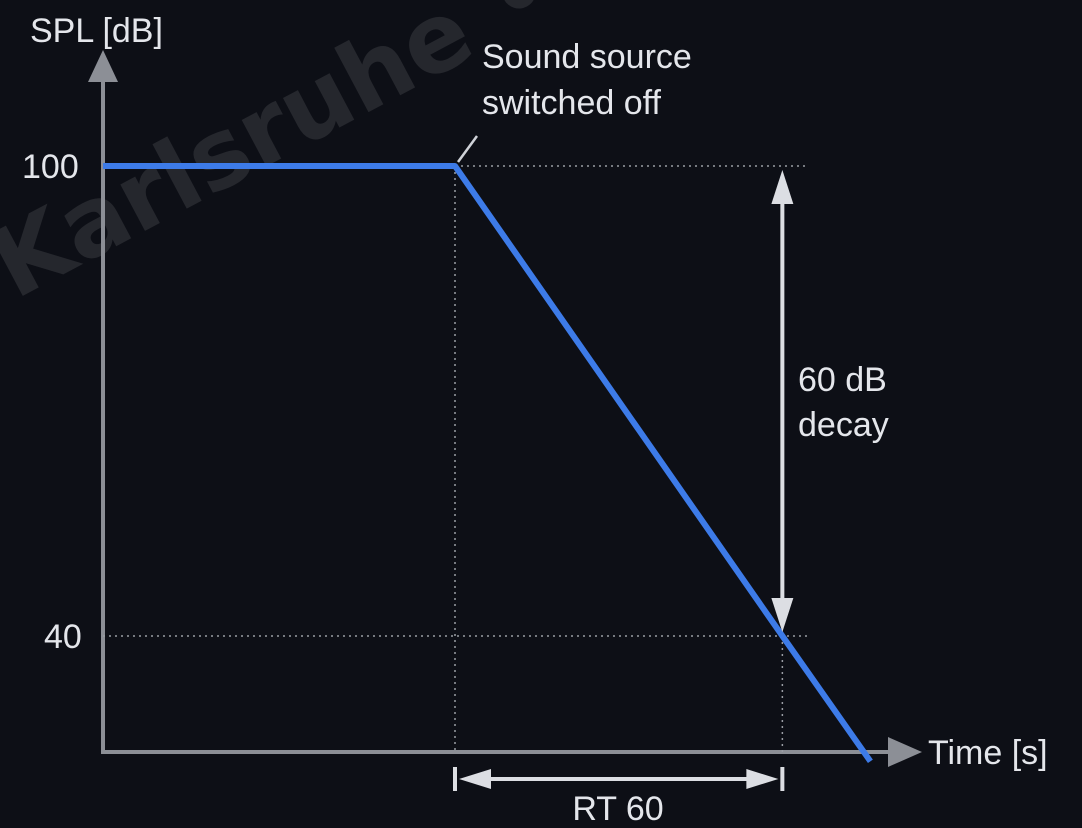  What do you see at coordinates (619, 779) in the screenshot?
I see `rt60-double-arrow` at bounding box center [619, 779].